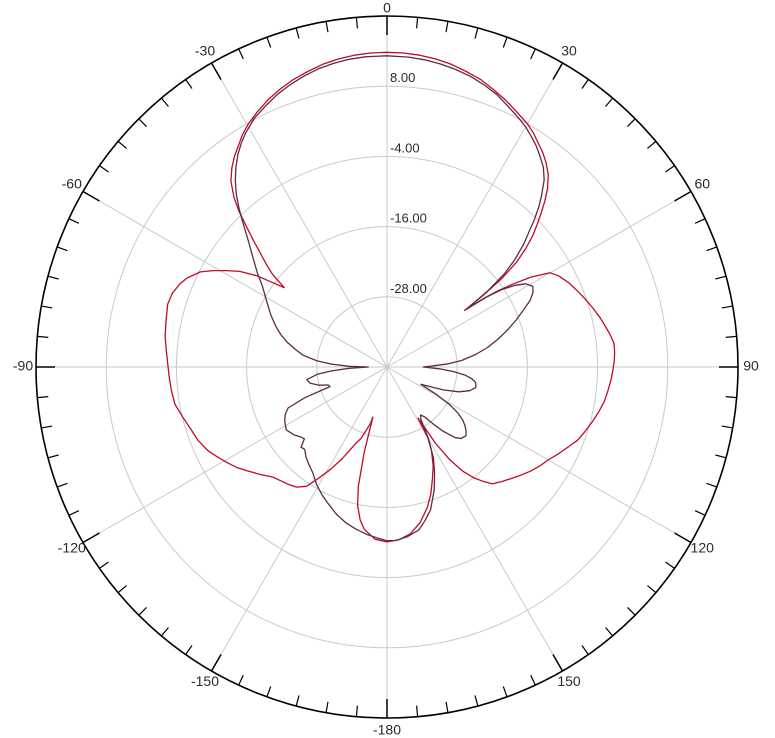  What do you see at coordinates (205, 50) in the screenshot?
I see `angle-tick-label: -30` at bounding box center [205, 50].